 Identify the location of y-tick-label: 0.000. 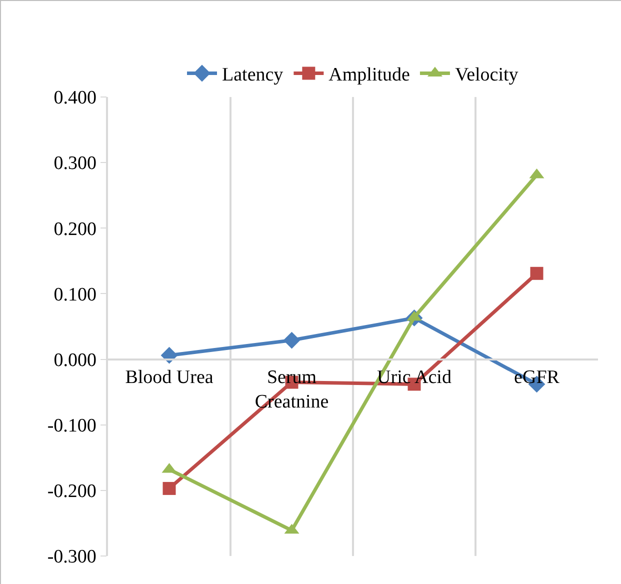
(75, 360).